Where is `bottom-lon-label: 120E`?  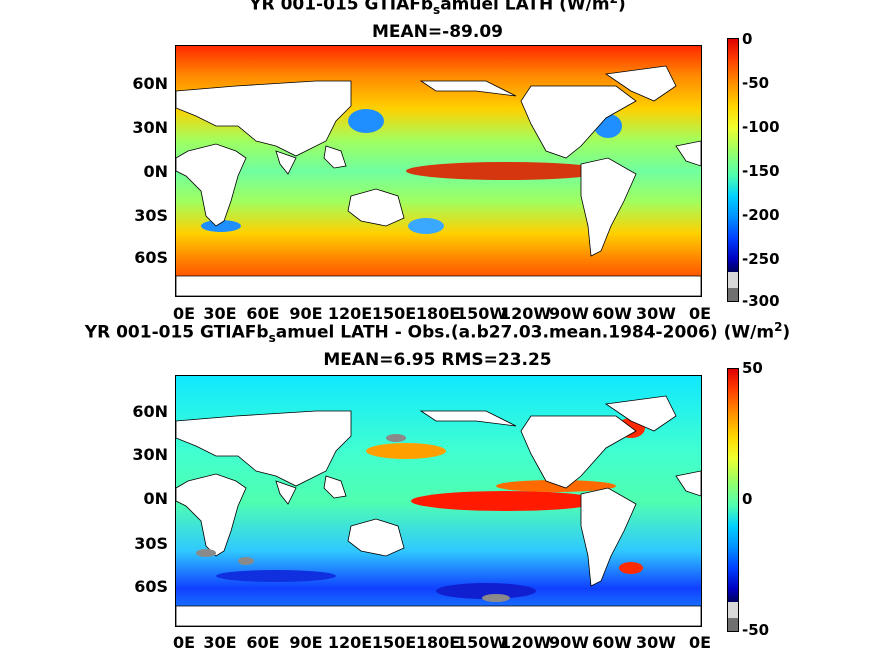 bottom-lon-label: 120E is located at coordinates (350, 642).